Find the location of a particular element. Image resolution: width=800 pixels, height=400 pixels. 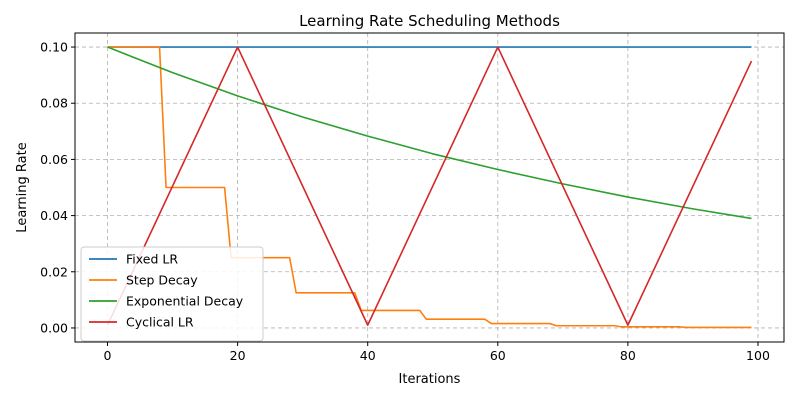

chart-title: Learning Rate Scheduling Methods is located at coordinates (429, 21).